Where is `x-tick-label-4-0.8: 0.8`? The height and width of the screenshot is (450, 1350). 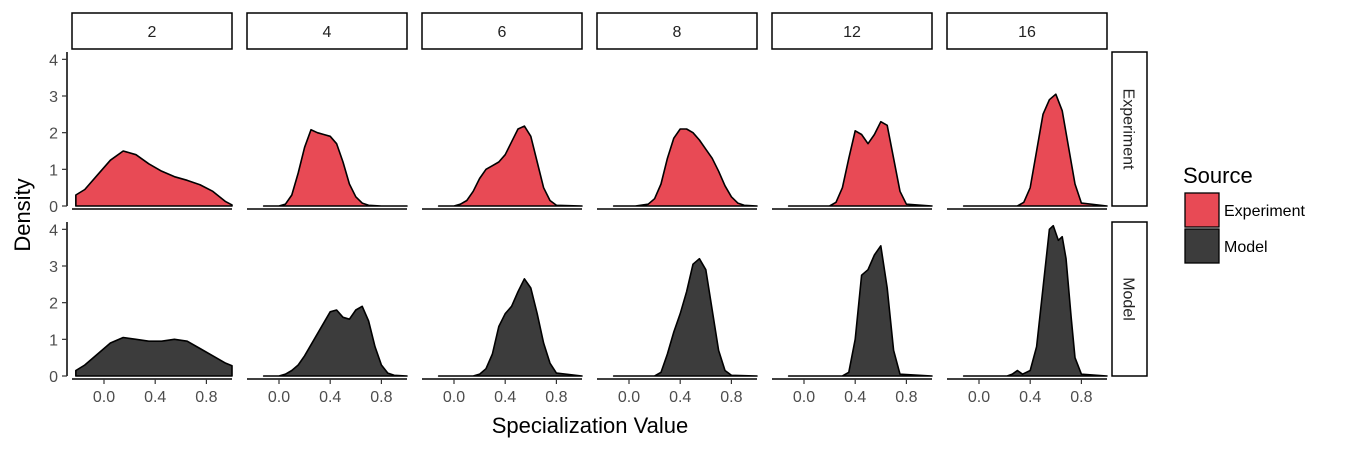 x-tick-label-4-0.8: 0.8 is located at coordinates (381, 397).